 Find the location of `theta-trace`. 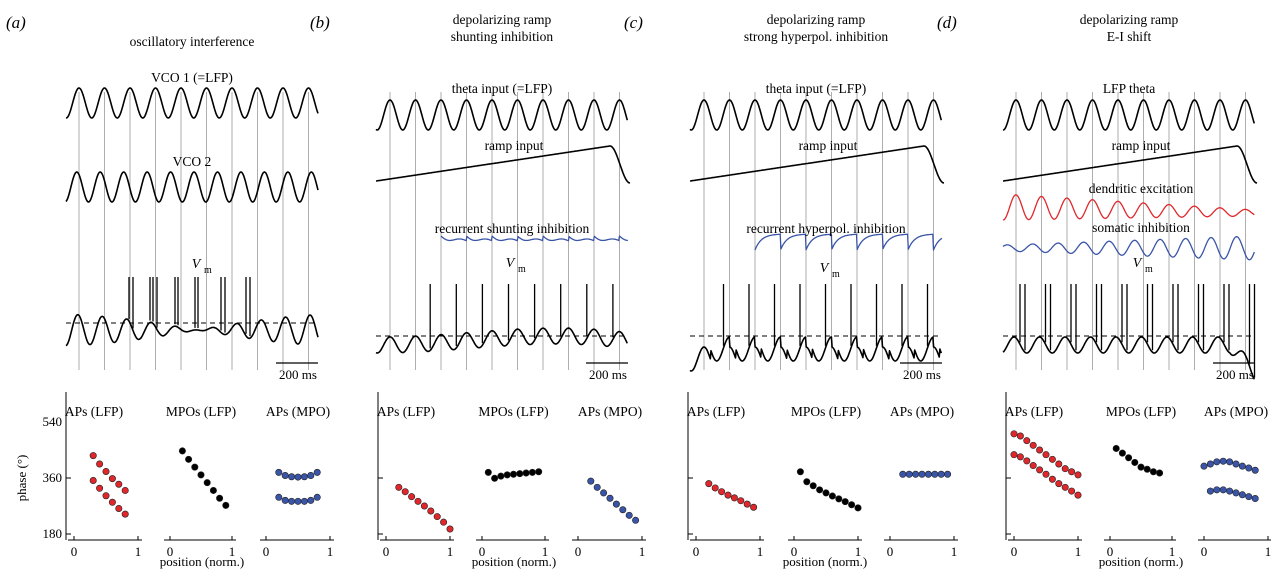

theta-trace is located at coordinates (816, 115).